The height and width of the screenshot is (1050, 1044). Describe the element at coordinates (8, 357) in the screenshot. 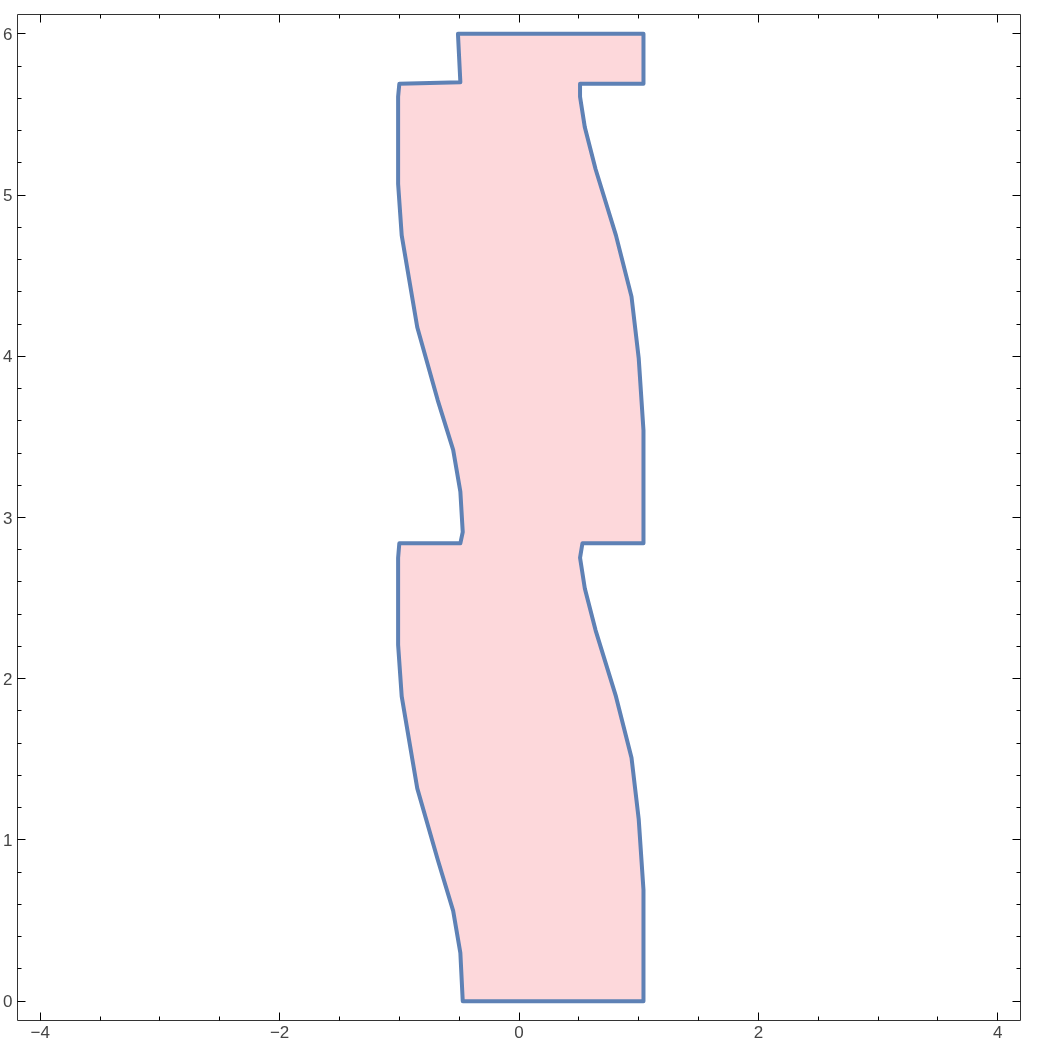

I see `y-tick-label: 4` at that location.